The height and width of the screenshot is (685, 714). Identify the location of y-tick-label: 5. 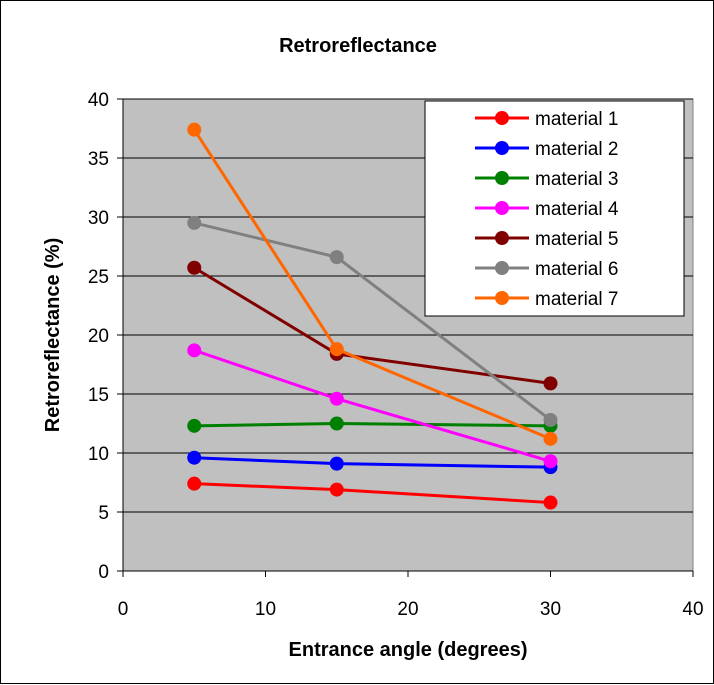
(103, 513).